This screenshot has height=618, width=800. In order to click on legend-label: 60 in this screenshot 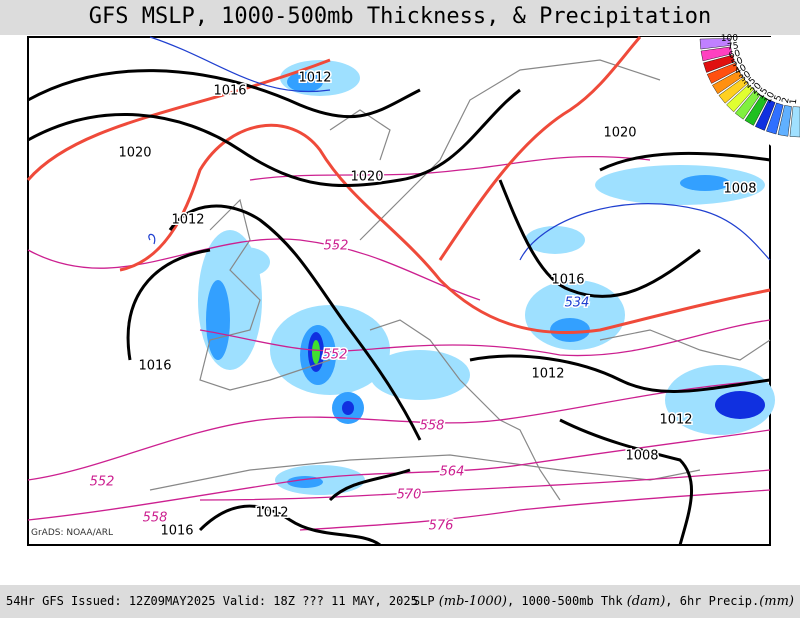, I will do `click(735, 55)`.